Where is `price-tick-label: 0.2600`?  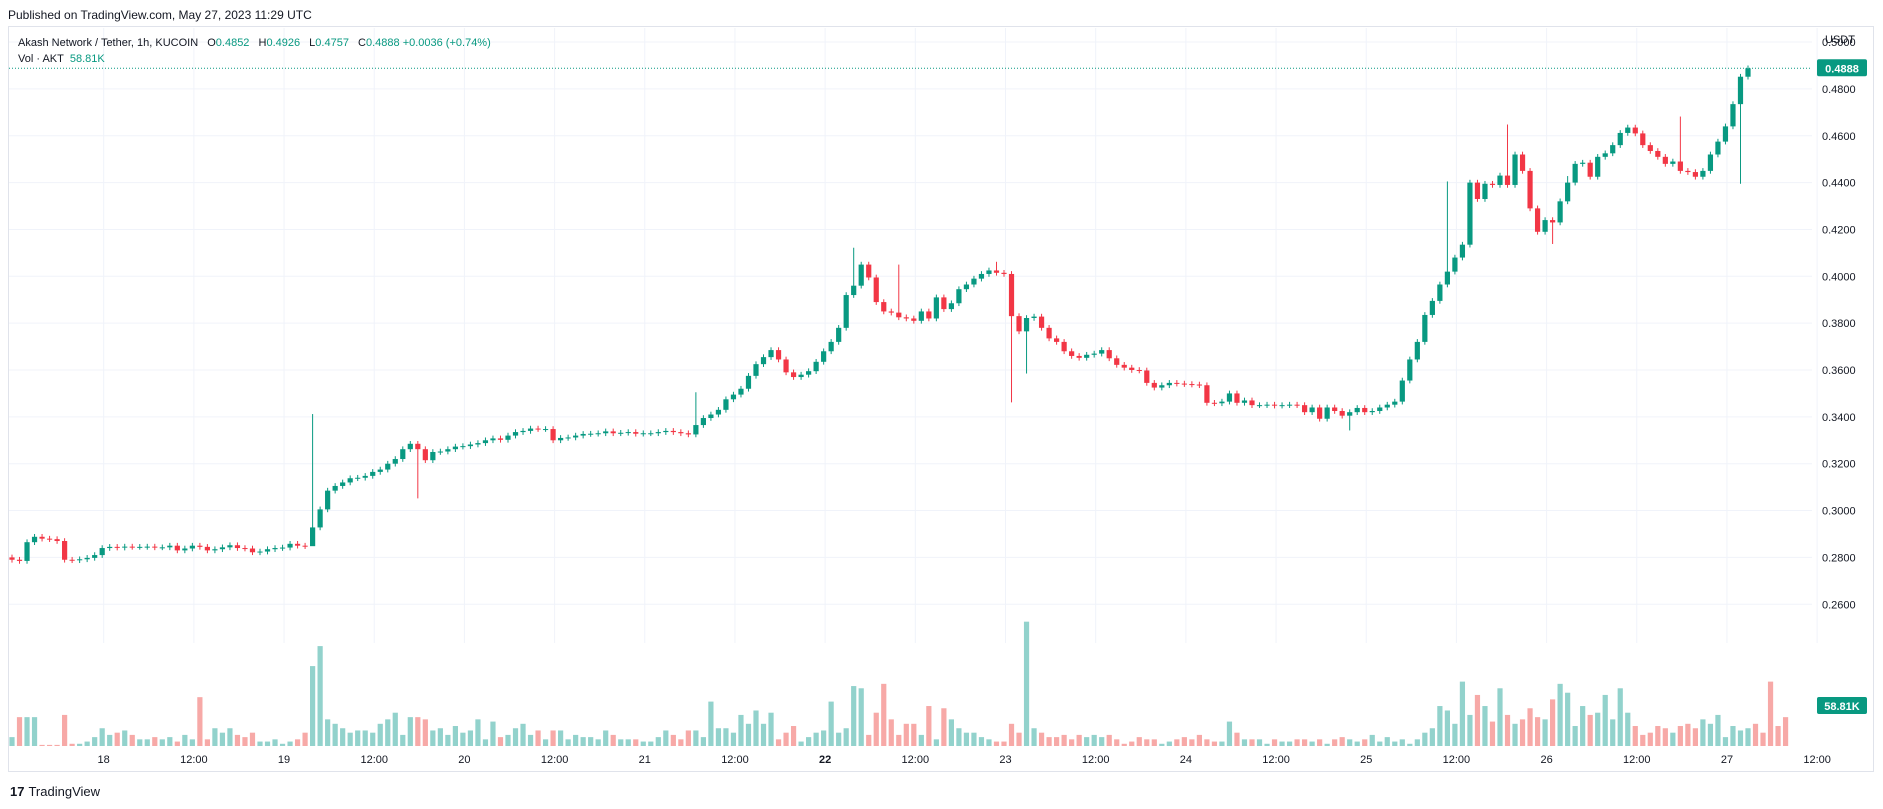 price-tick-label: 0.2600 is located at coordinates (1839, 605).